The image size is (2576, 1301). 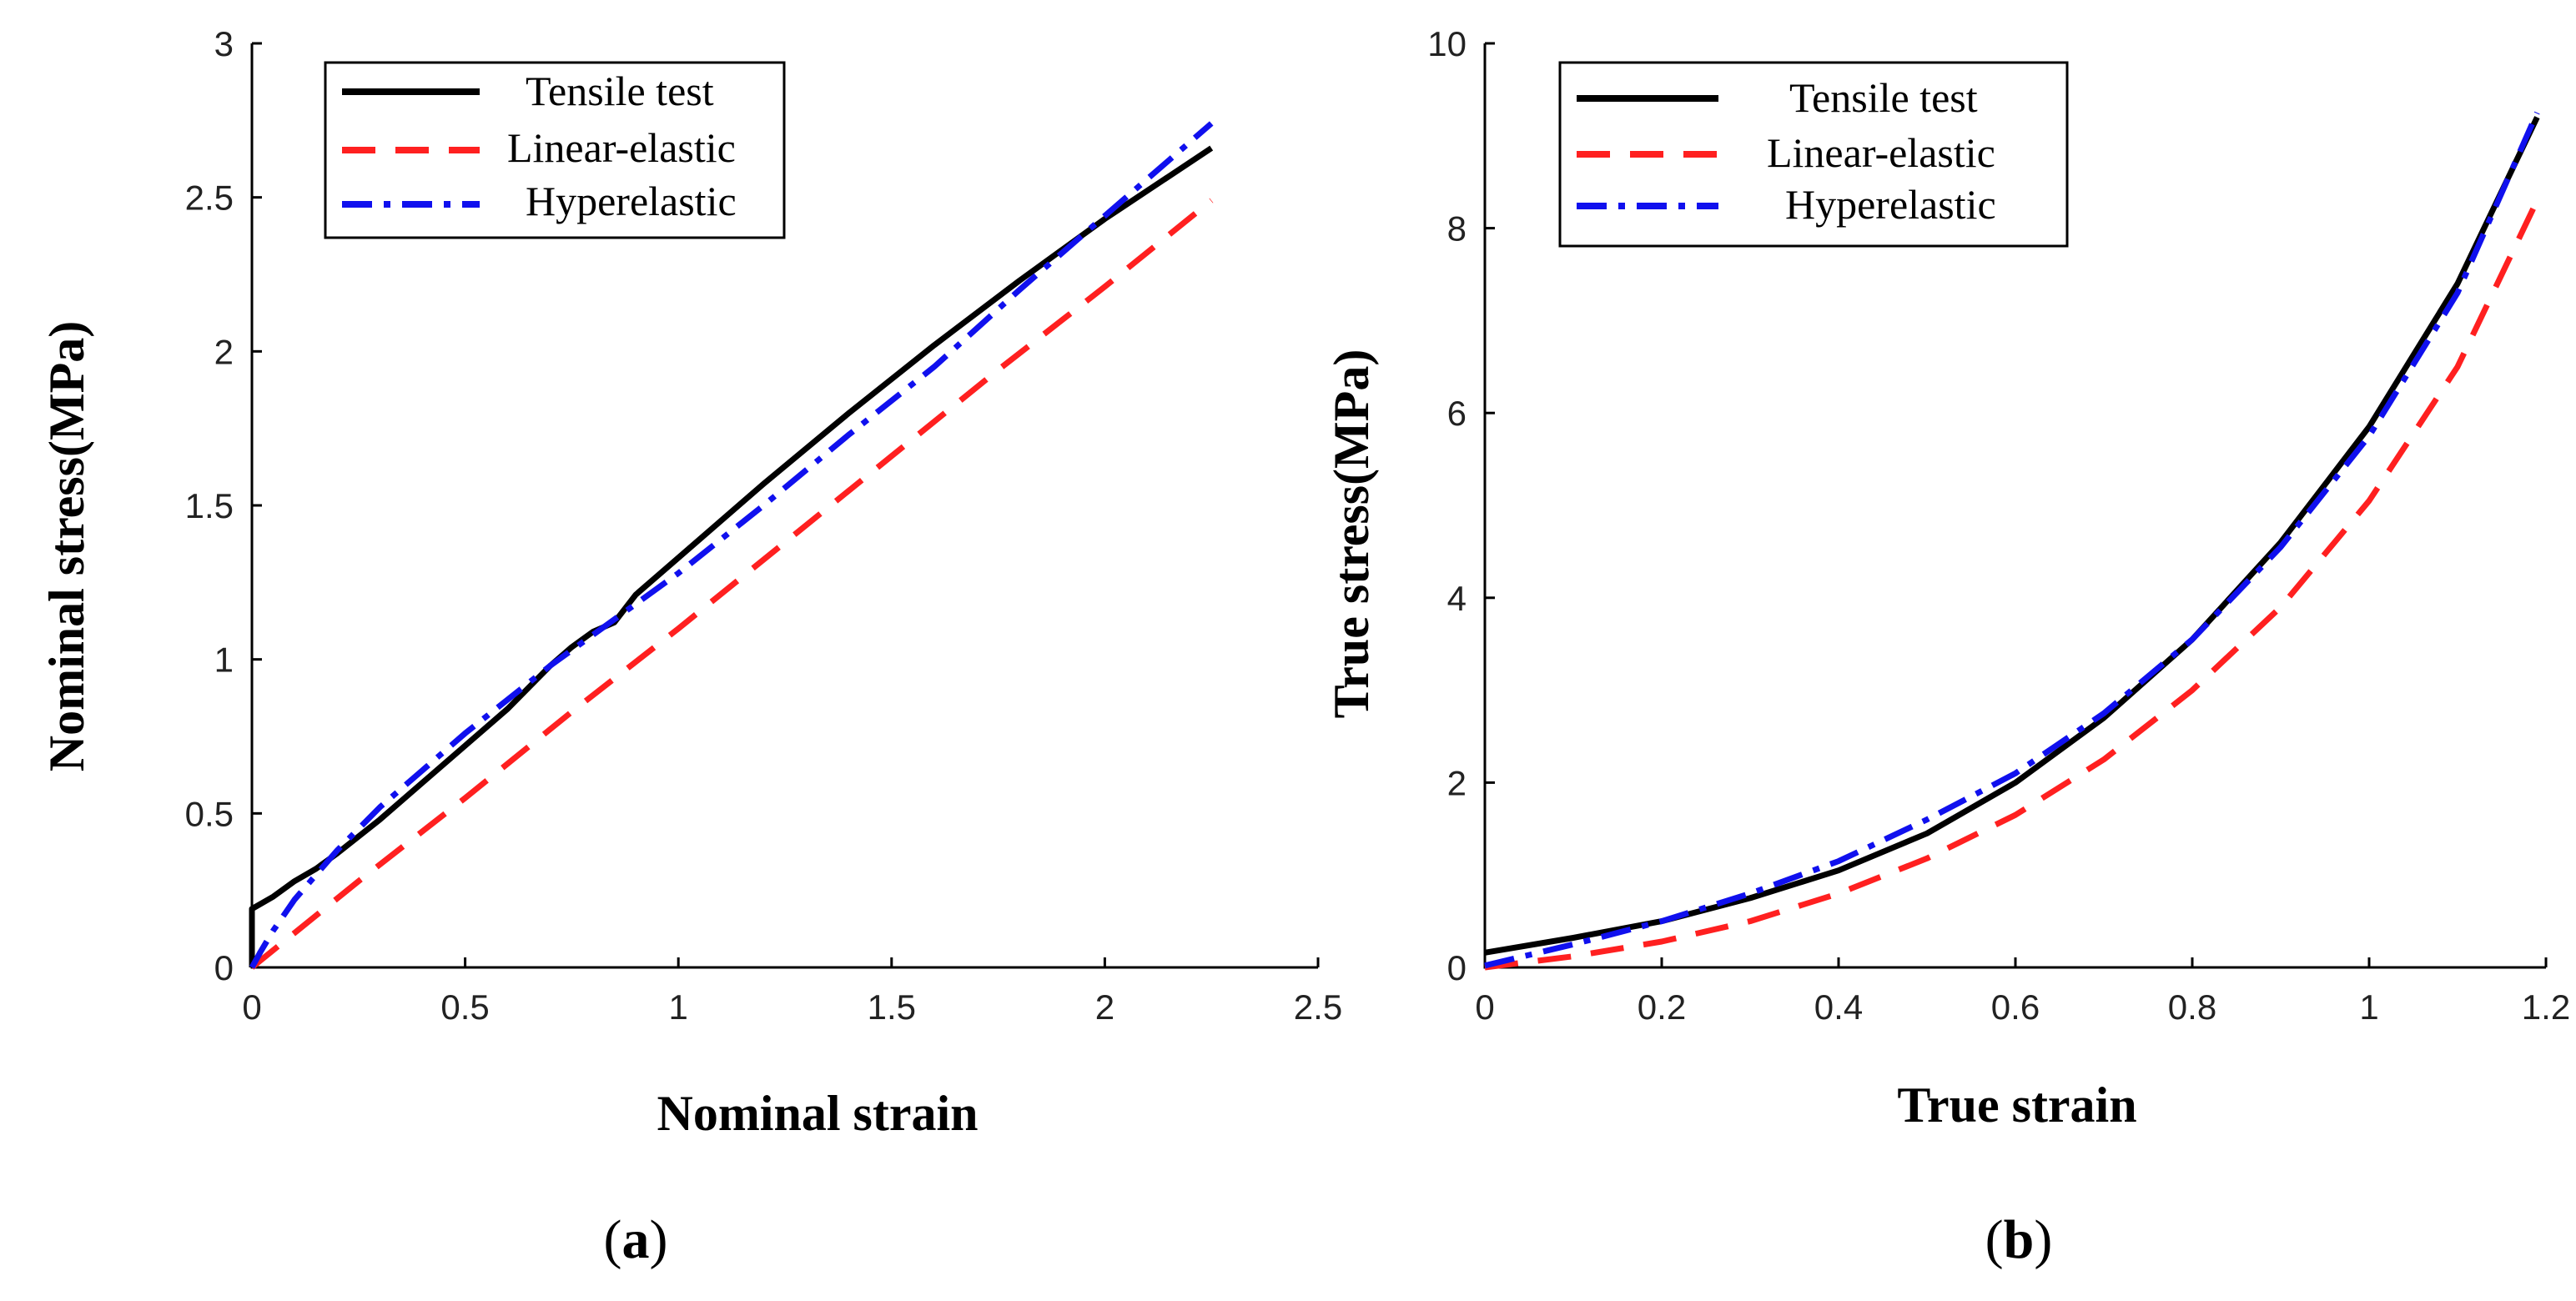 What do you see at coordinates (1457, 968) in the screenshot?
I see `y-tick-label-b-0: 0` at bounding box center [1457, 968].